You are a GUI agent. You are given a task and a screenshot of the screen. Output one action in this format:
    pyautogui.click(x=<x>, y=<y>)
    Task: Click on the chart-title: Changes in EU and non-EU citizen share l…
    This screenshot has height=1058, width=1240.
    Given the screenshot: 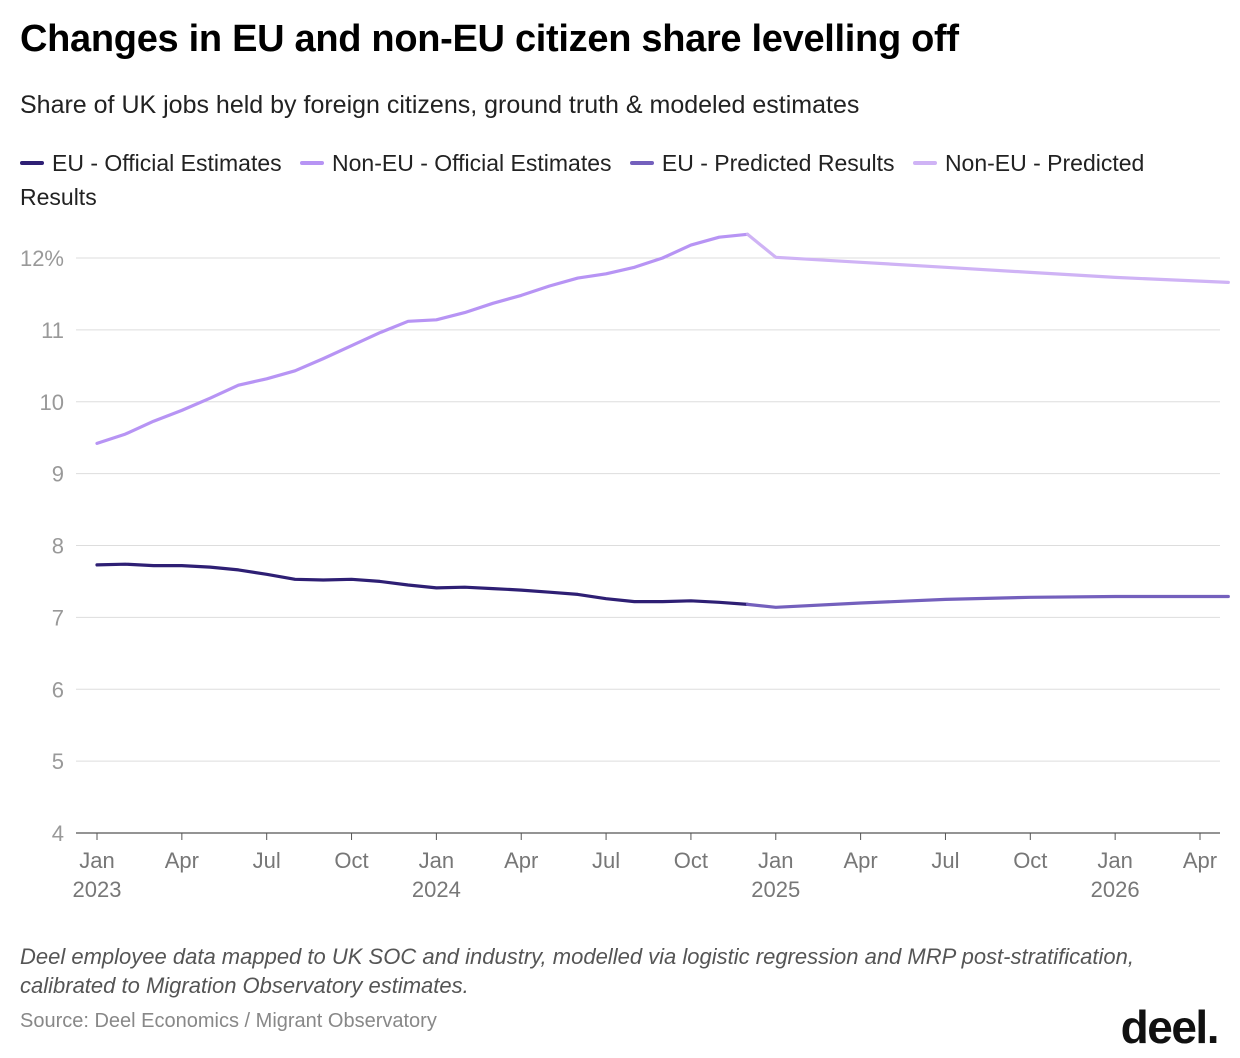 What is the action you would take?
    pyautogui.click(x=489, y=39)
    